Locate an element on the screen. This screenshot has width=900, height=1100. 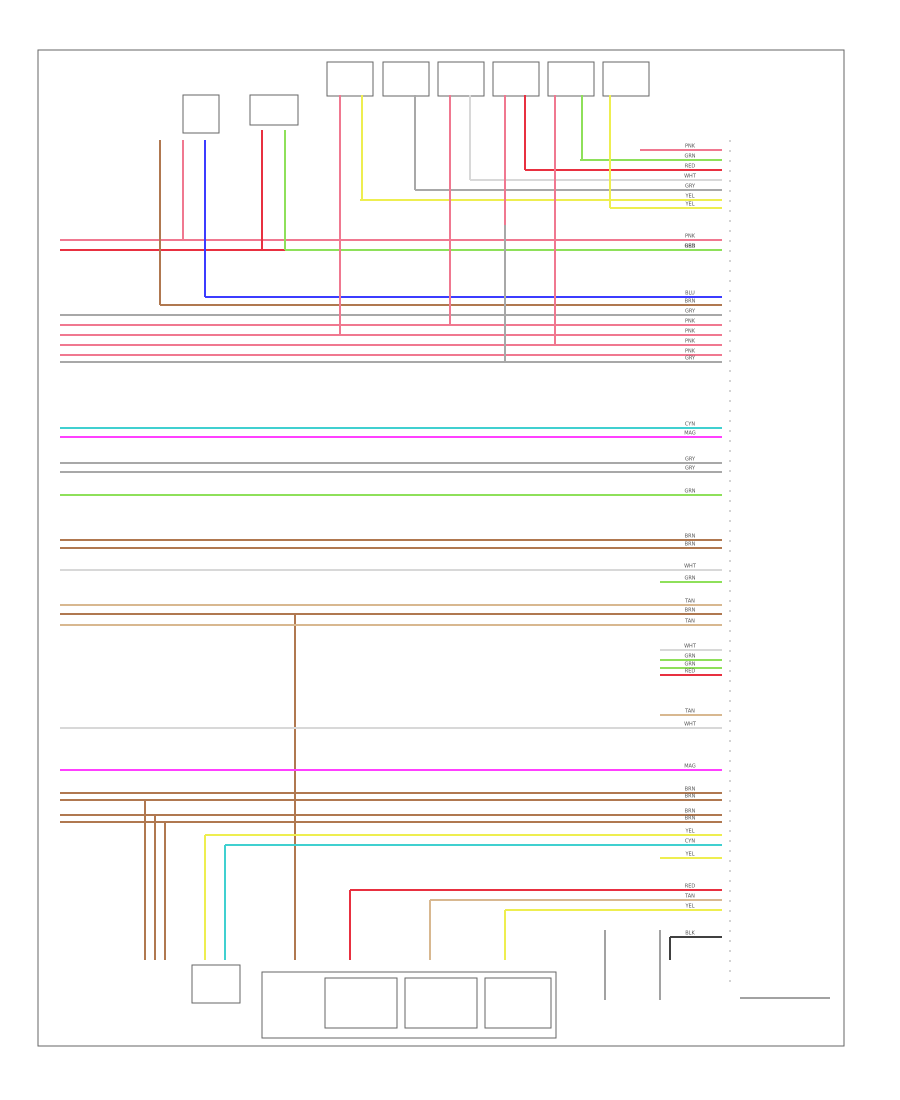
wire-color-label: BLU is located at coordinates (690, 294).